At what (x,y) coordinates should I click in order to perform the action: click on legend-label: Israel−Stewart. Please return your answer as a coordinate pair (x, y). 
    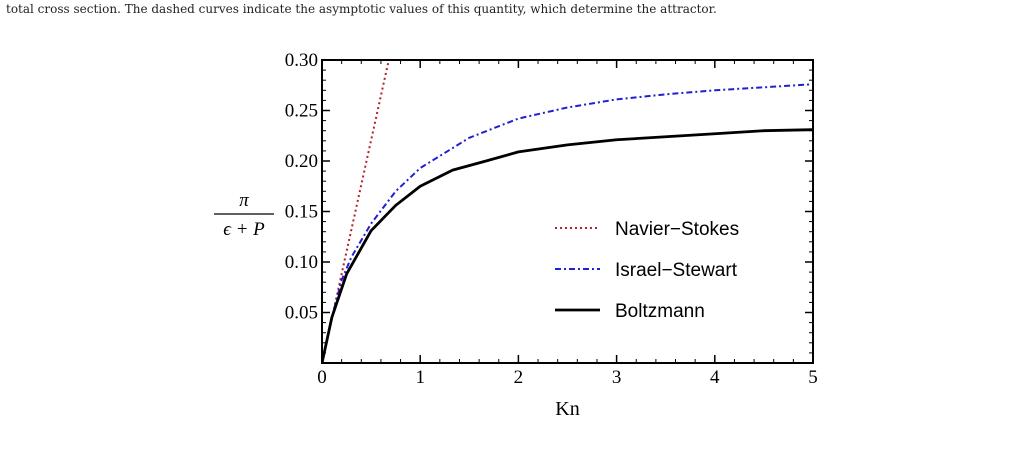
    Looking at the image, I should click on (676, 270).